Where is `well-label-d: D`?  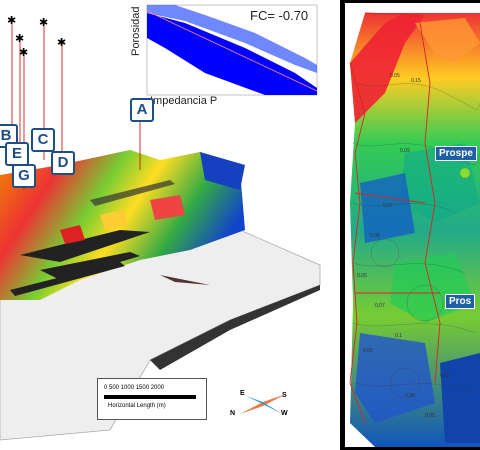
well-label-d: D is located at coordinates (63, 163).